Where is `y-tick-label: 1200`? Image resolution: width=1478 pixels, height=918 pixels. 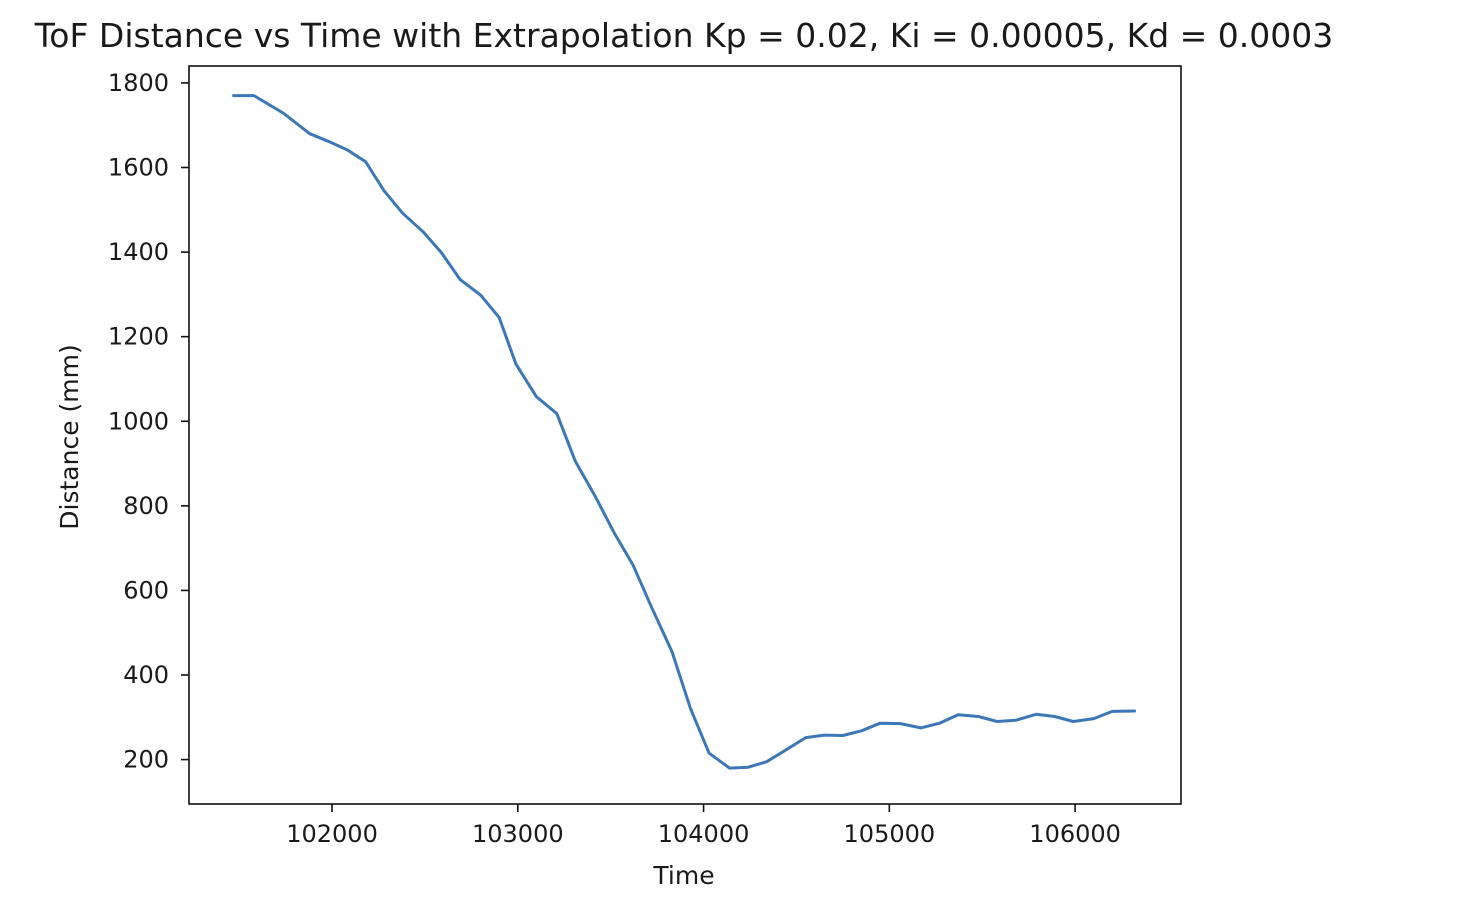
y-tick-label: 1200 is located at coordinates (138, 337).